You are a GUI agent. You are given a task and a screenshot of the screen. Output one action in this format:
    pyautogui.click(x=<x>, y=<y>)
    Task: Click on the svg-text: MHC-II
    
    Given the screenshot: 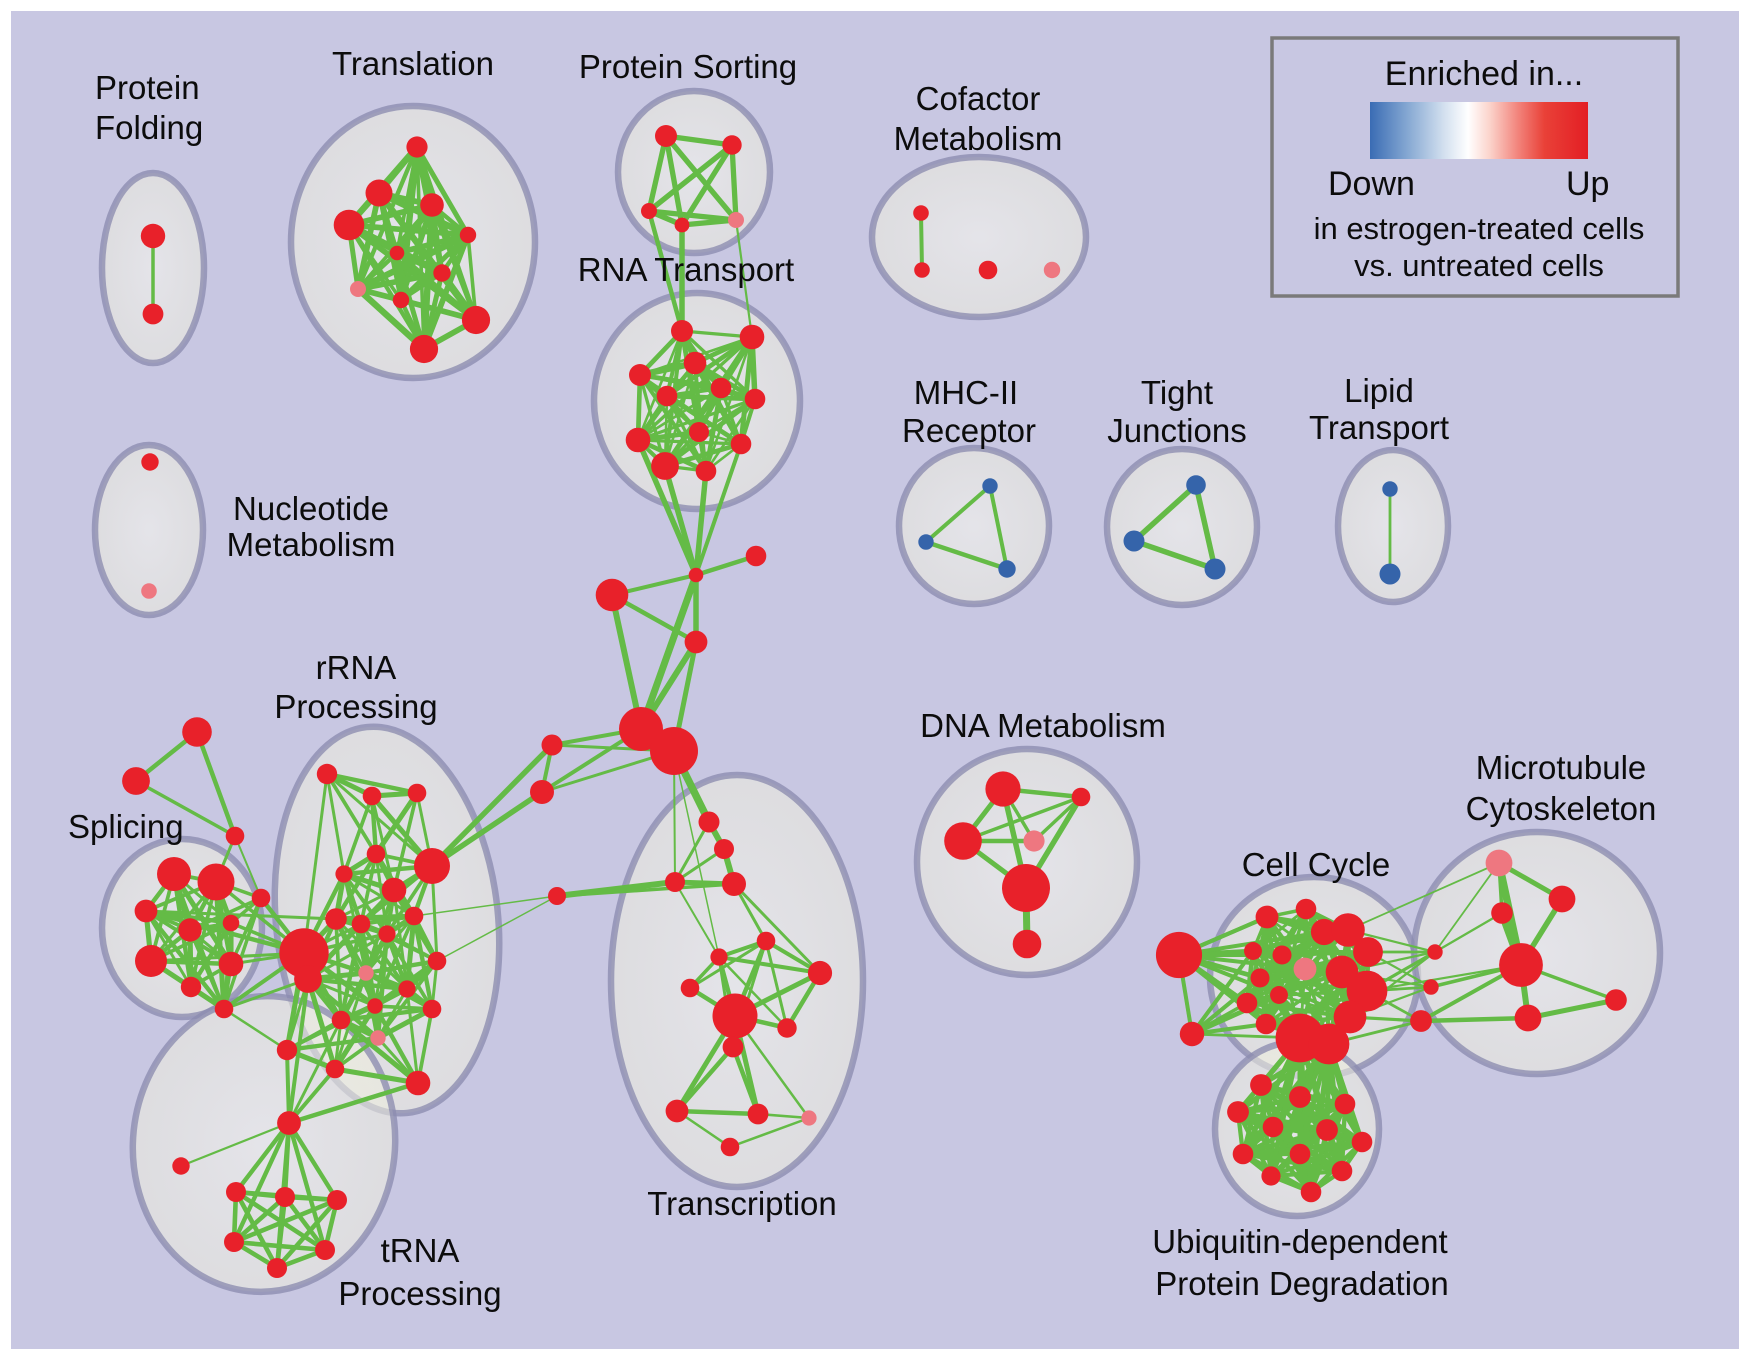 What is the action you would take?
    pyautogui.click(x=966, y=392)
    